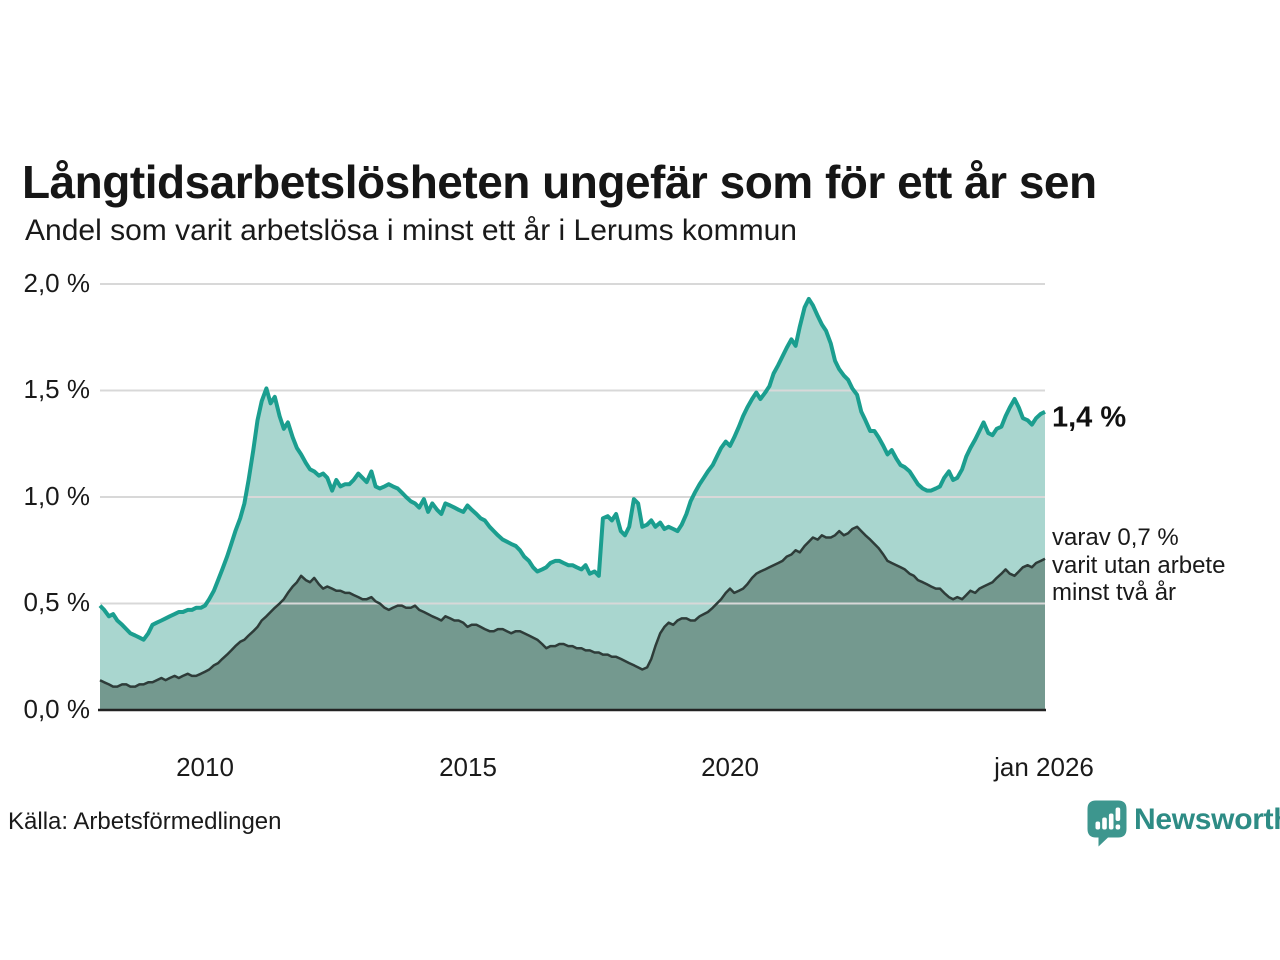  Describe the element at coordinates (57, 495) in the screenshot. I see `y-axis-tick-label: 1,0 %` at that location.